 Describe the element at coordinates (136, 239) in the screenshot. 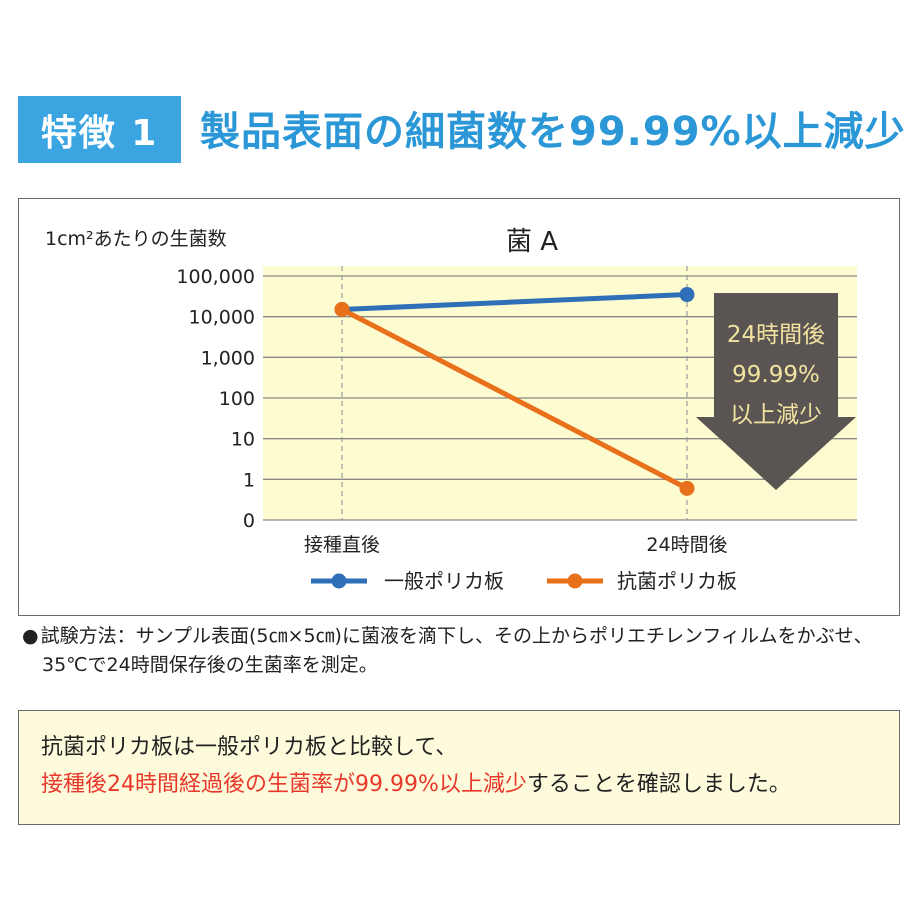

I see `y-axis-label: 1cm²あたりの生菌数` at that location.